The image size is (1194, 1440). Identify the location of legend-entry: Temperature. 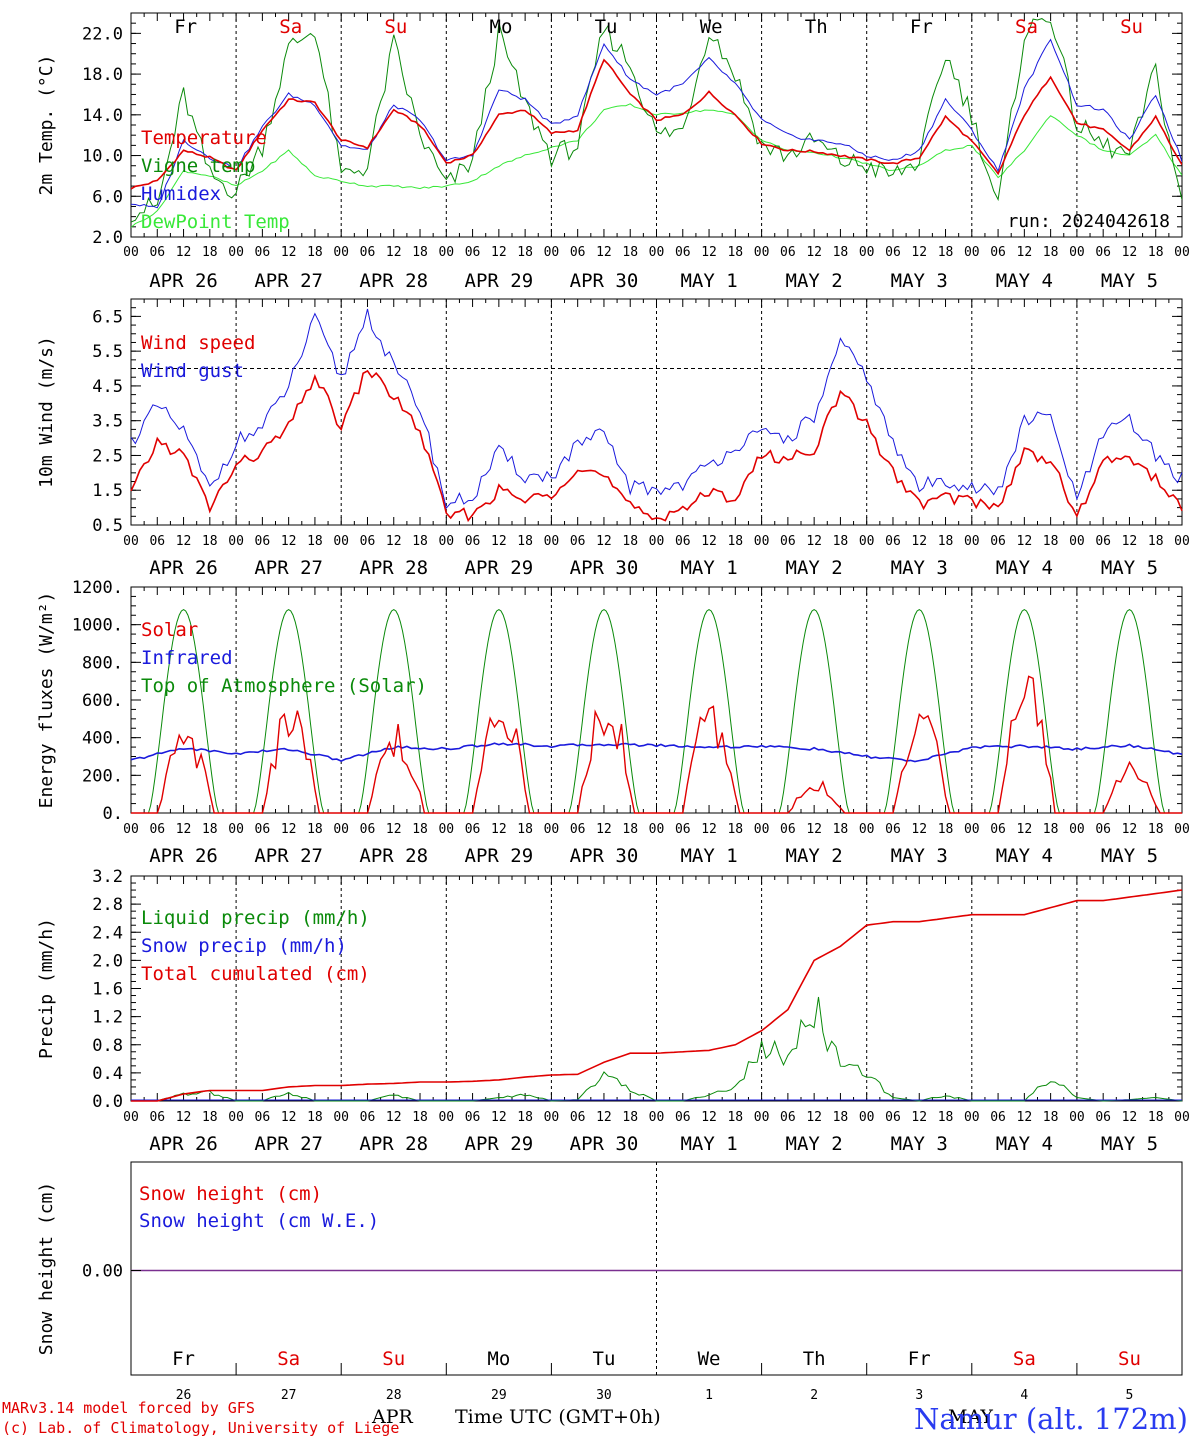
(204, 138).